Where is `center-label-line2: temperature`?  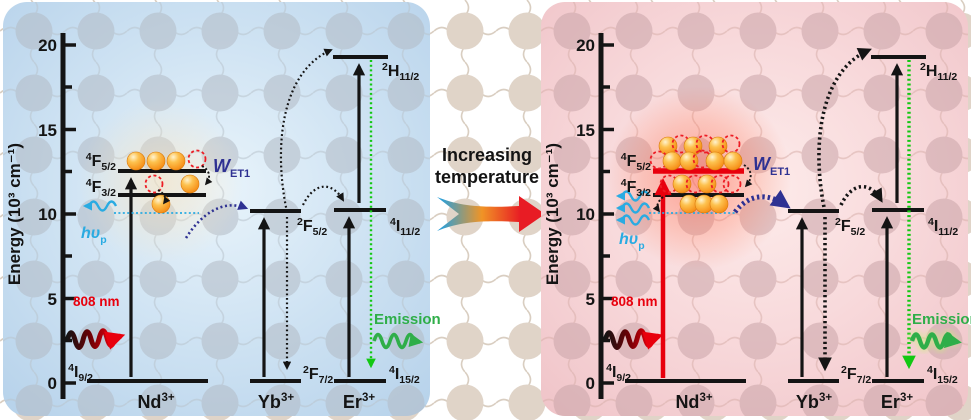
center-label-line2: temperature is located at coordinates (487, 177).